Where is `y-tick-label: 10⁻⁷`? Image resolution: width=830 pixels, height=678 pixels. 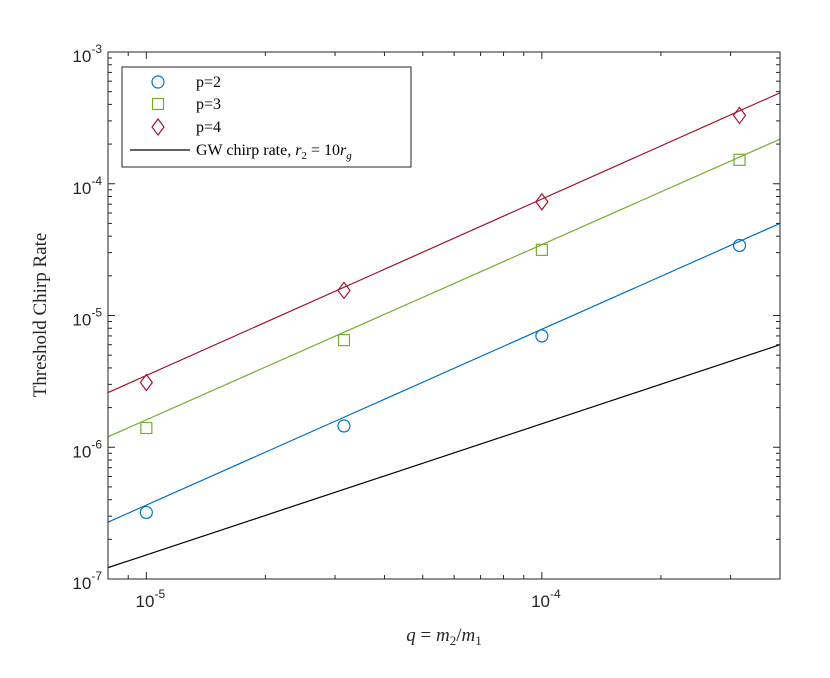
y-tick-label: 10⁻⁷ is located at coordinates (87, 581).